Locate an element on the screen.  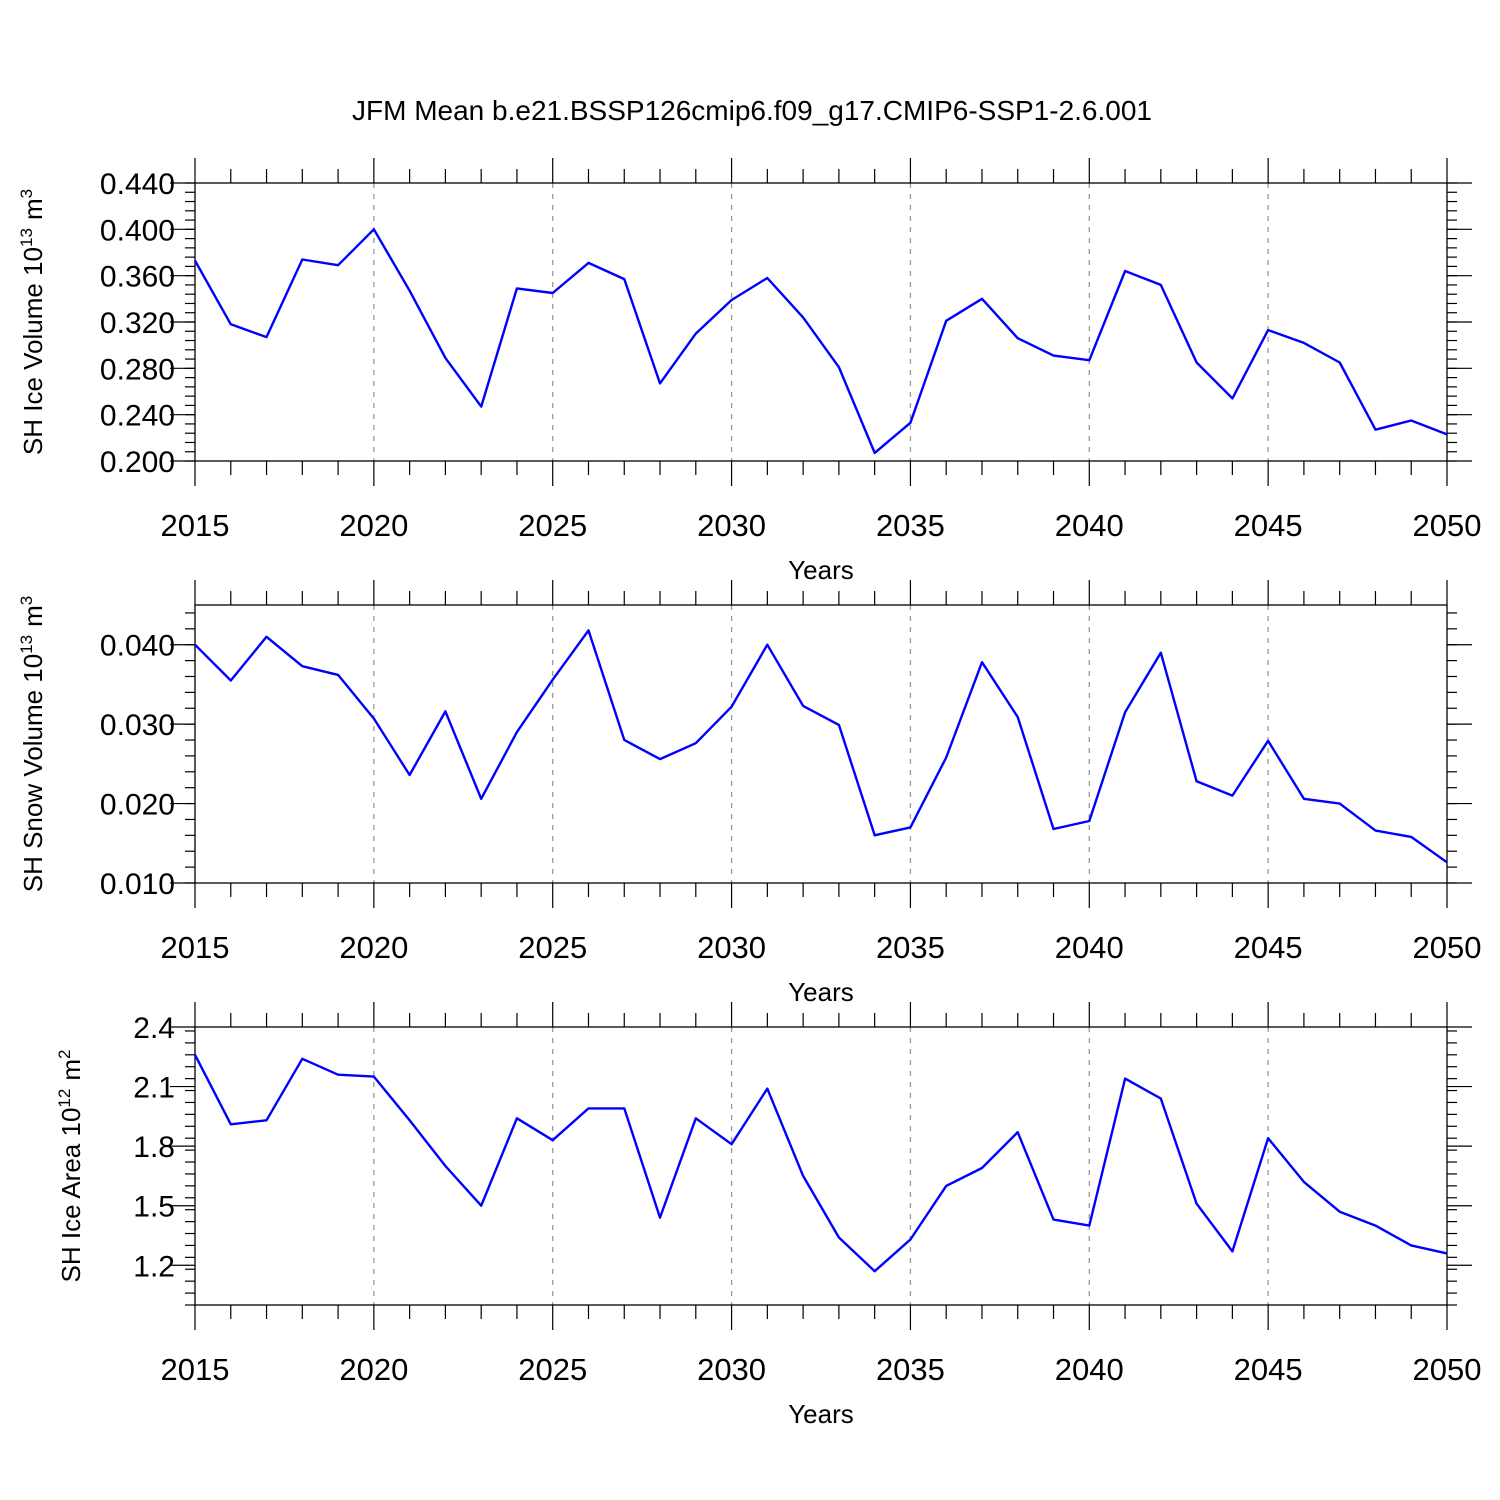
y-axis-label: SH Snow Volume 1013 m3 is located at coordinates (32, 744).